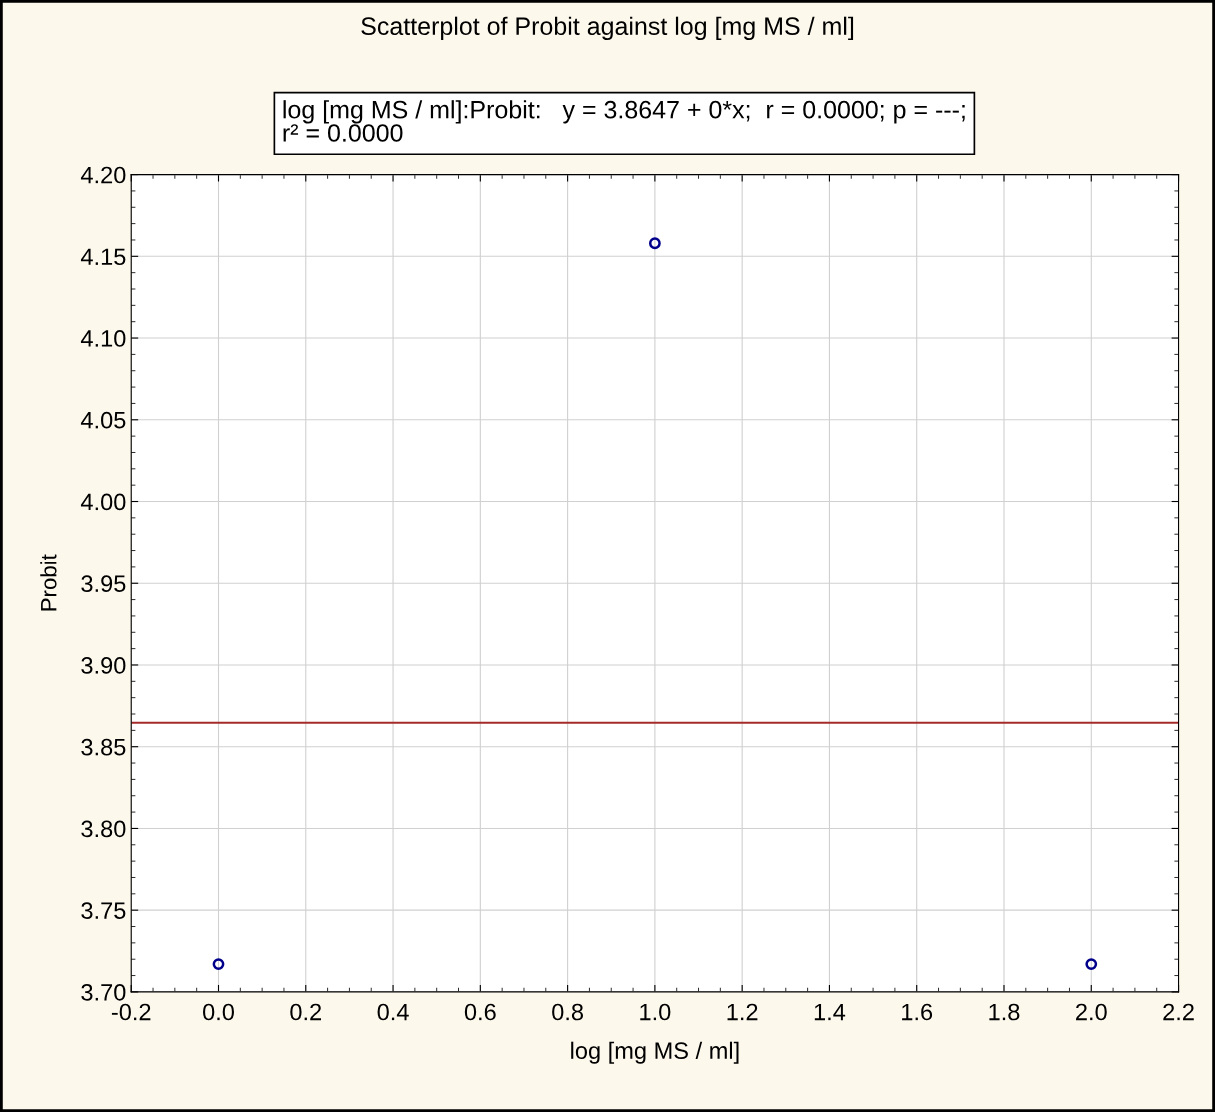 The width and height of the screenshot is (1215, 1112). I want to click on x-tick-label: 2.2, so click(1178, 1012).